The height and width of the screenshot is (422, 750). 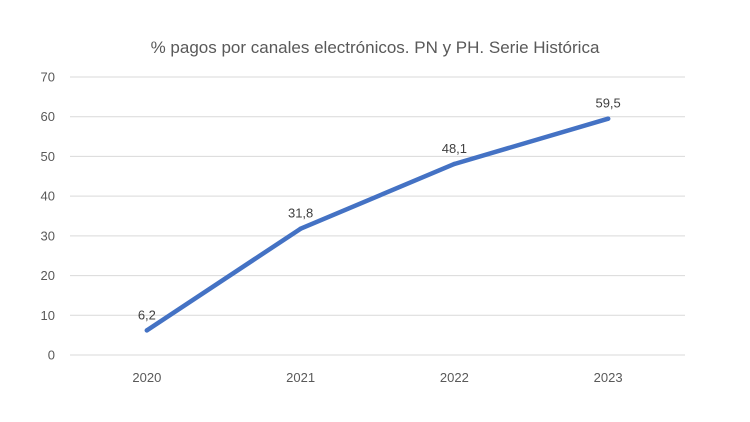 What do you see at coordinates (300, 213) in the screenshot?
I see `data-label: 31,8` at bounding box center [300, 213].